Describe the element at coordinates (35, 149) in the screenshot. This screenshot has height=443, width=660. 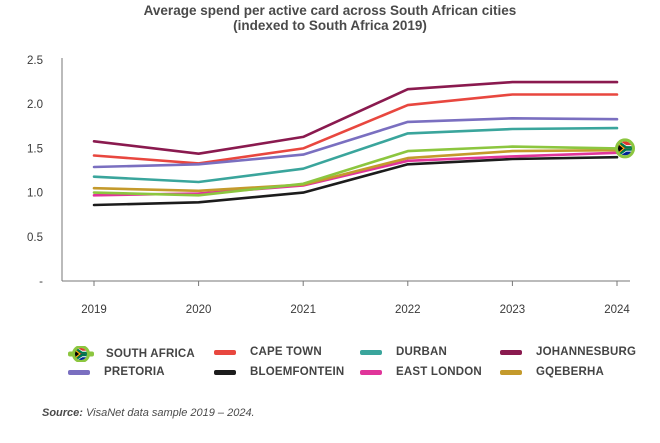
I see `y-tick-label: 1.5` at that location.